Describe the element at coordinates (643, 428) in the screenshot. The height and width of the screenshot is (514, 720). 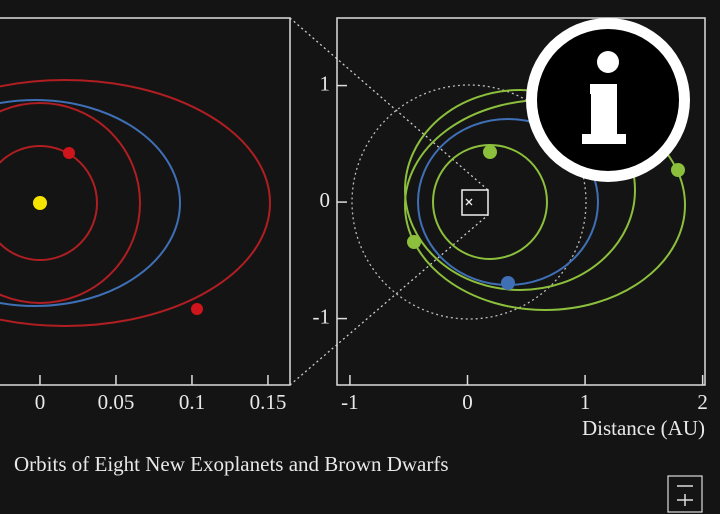
I see `x-axis-label: Distance (AU)` at that location.